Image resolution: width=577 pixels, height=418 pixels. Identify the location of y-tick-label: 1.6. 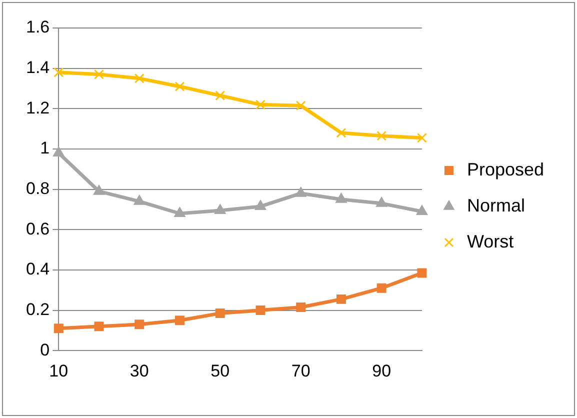
(38, 27).